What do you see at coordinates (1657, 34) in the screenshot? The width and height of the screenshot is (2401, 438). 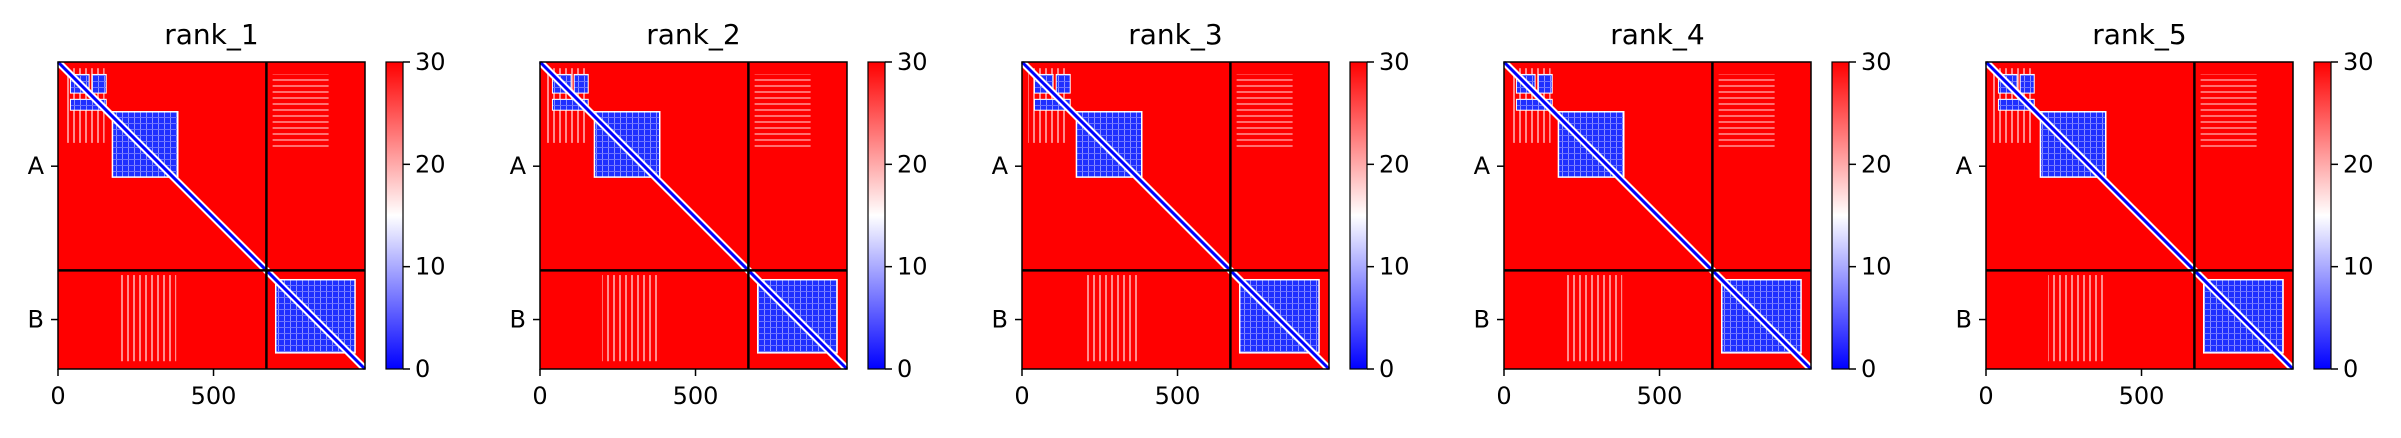 I see `panel-title: rank_4` at bounding box center [1657, 34].